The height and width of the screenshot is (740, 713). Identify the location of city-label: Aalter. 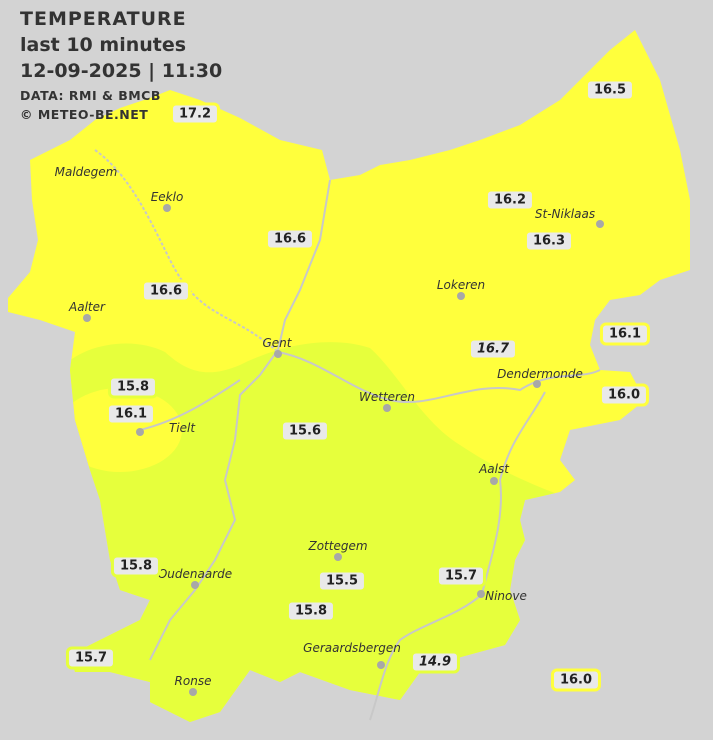
(87, 307).